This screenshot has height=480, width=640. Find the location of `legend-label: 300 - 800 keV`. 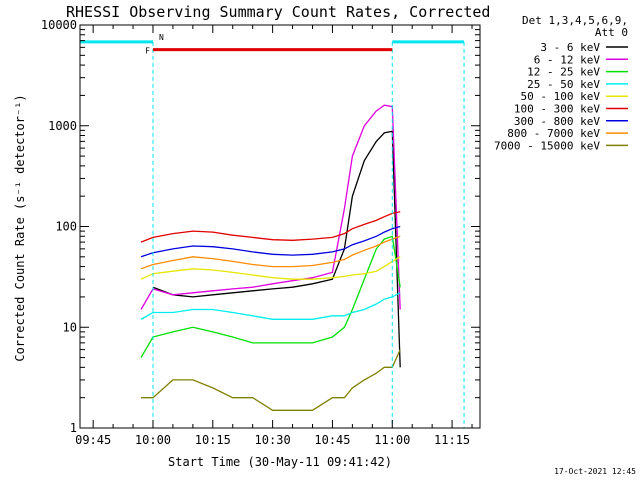

legend-label: 300 - 800 keV is located at coordinates (557, 121).